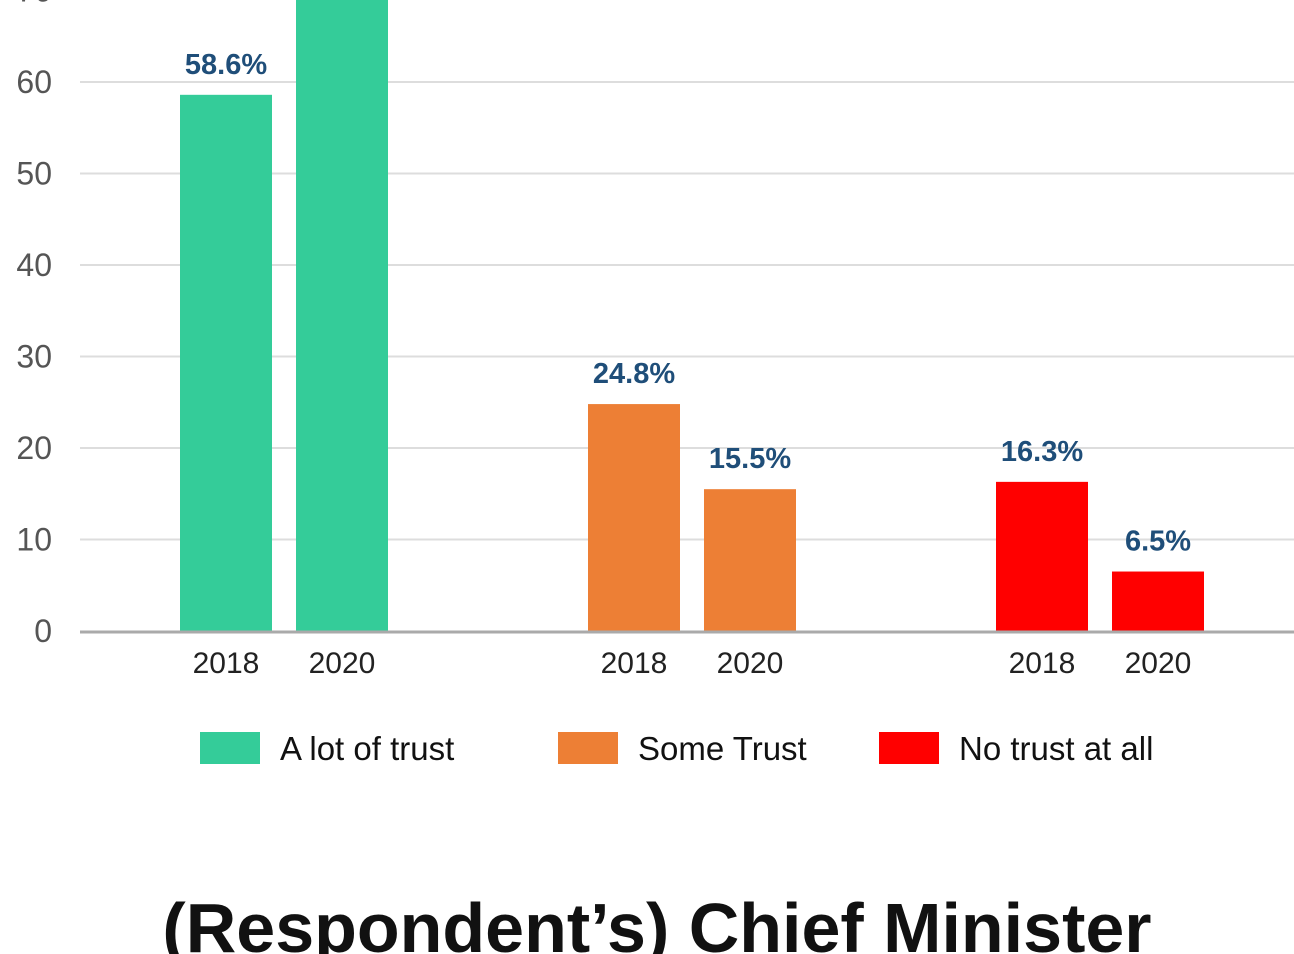 The image size is (1294, 954). I want to click on y-tick-label-10: 10, so click(34, 540).